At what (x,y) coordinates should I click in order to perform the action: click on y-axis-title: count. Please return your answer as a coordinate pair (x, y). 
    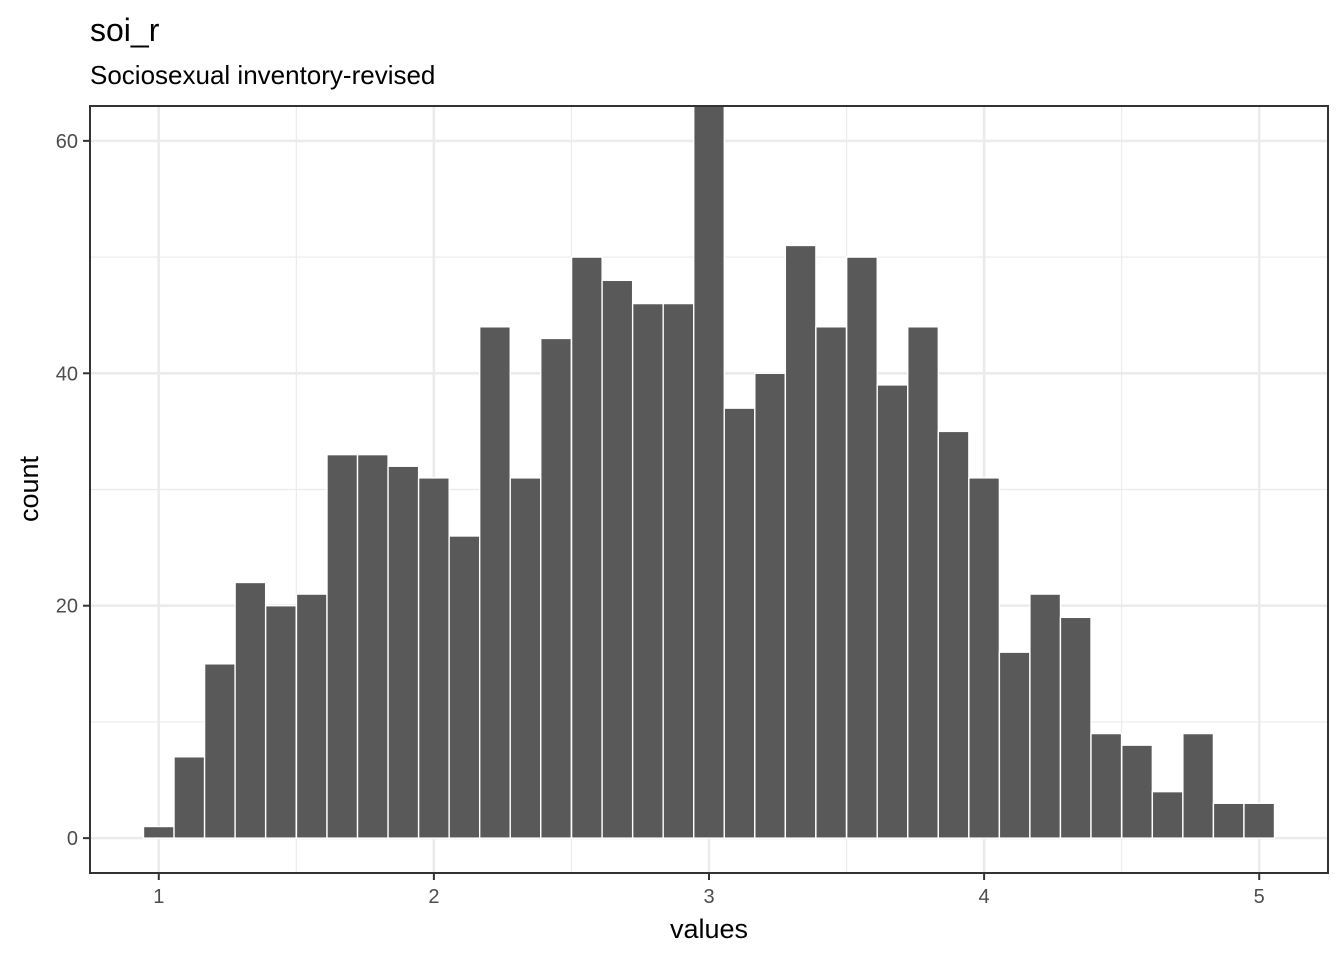
    Looking at the image, I should click on (29, 488).